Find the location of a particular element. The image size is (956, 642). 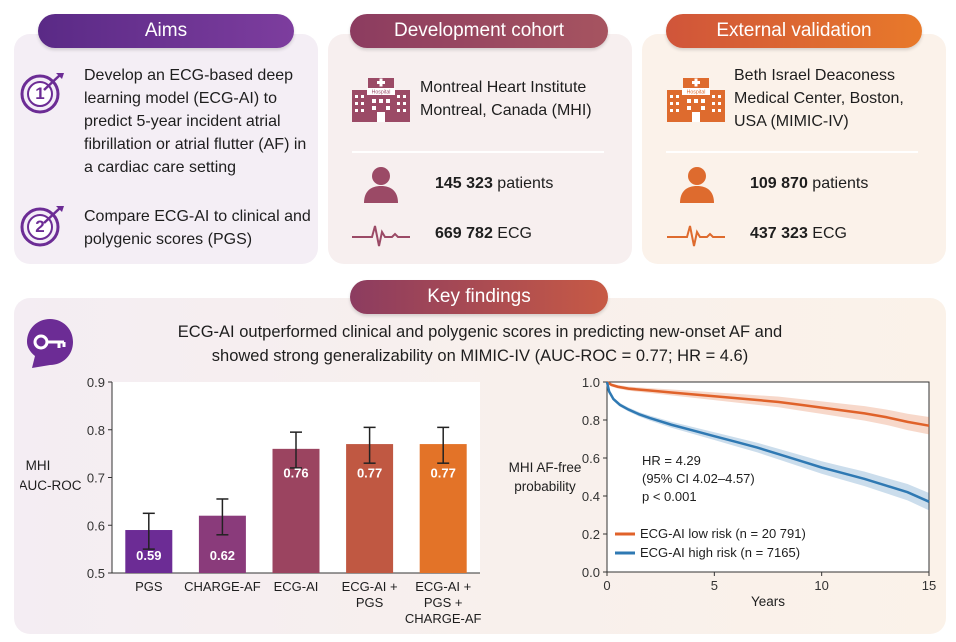

validation-patients: 109 870 patients is located at coordinates (809, 183).